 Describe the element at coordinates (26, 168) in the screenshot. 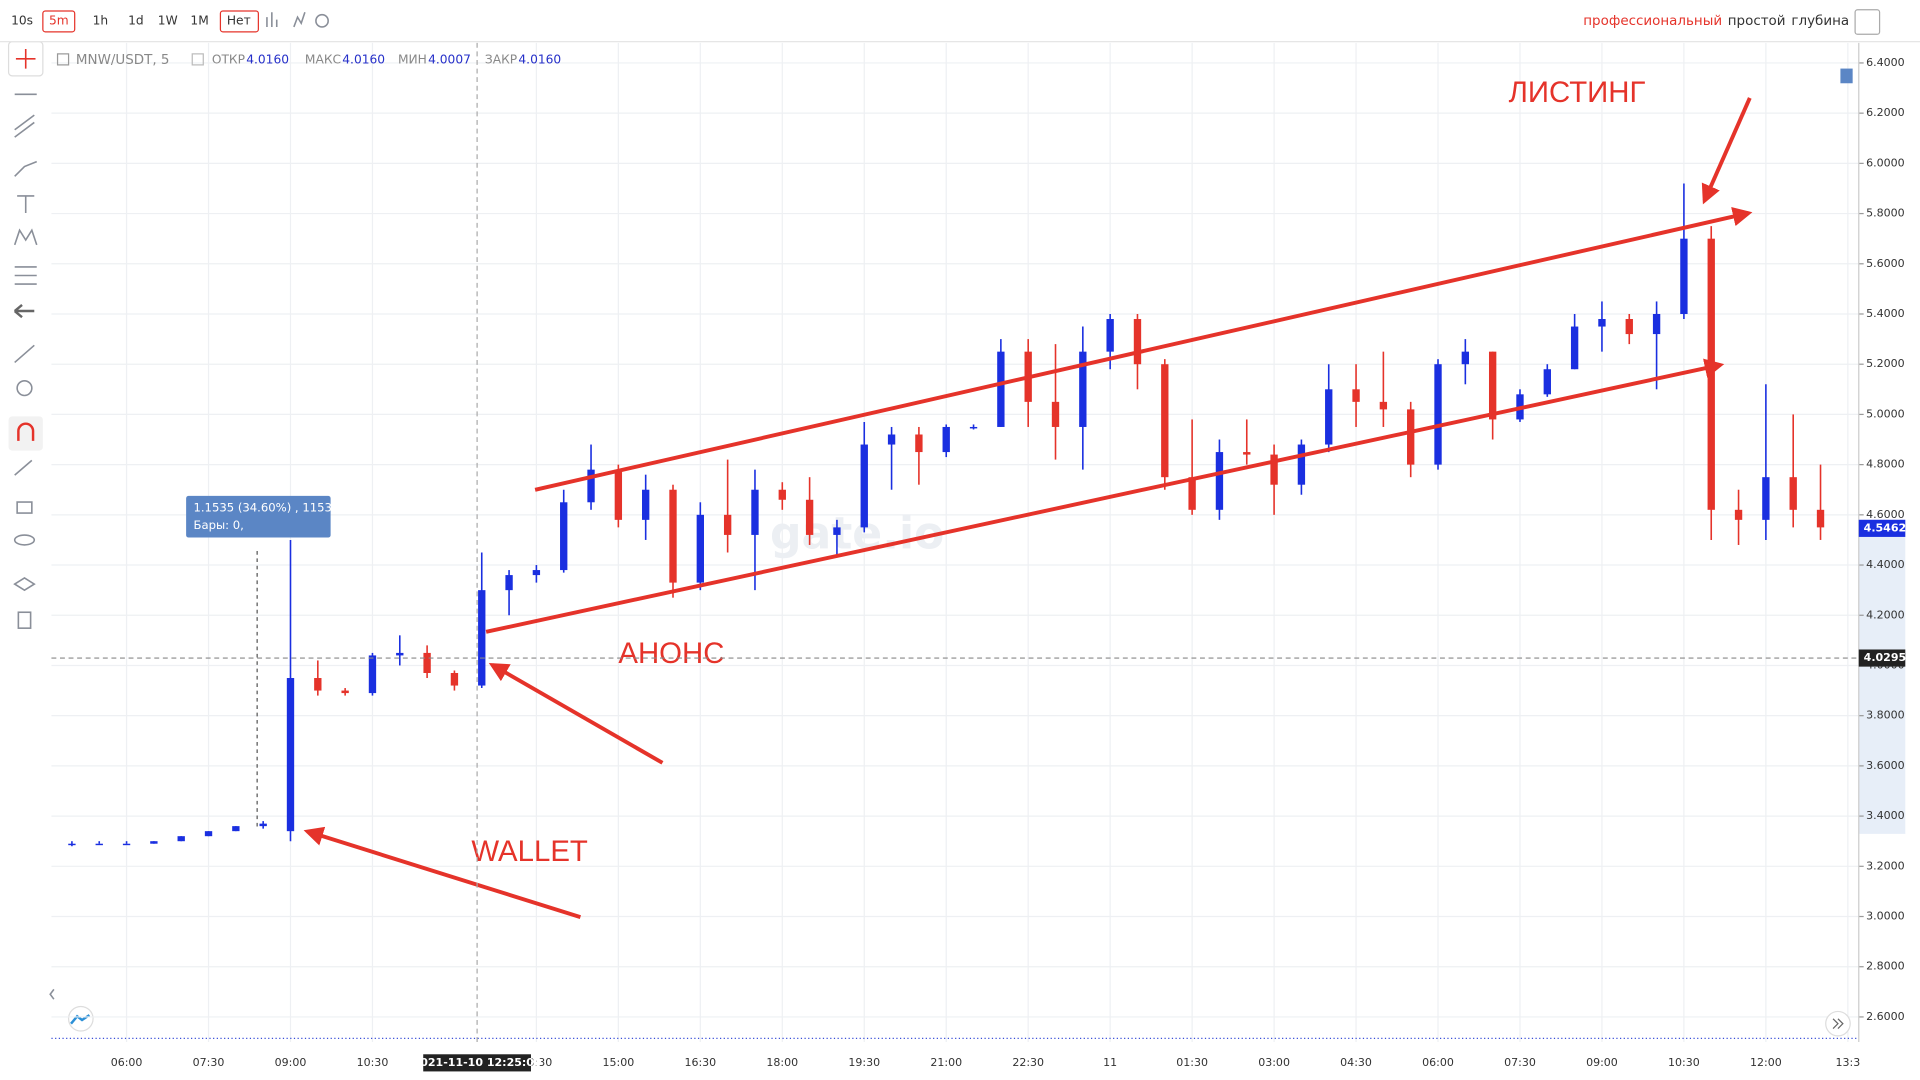

I see `brush-tool` at that location.